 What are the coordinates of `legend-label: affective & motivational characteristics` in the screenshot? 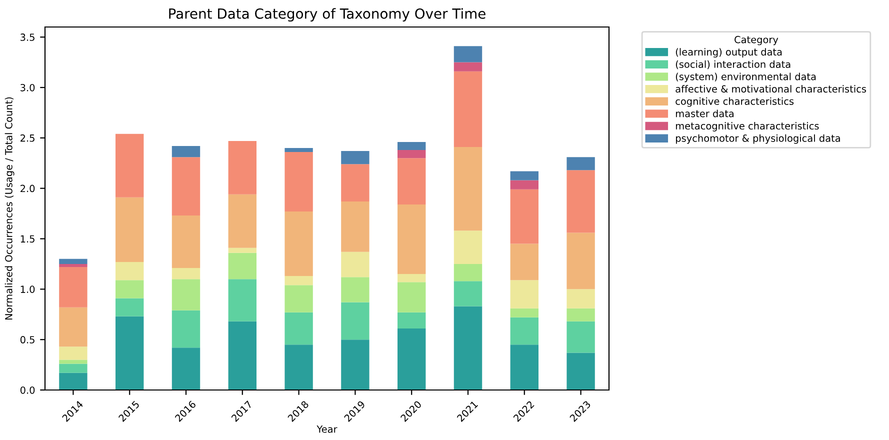 It's located at (771, 89).